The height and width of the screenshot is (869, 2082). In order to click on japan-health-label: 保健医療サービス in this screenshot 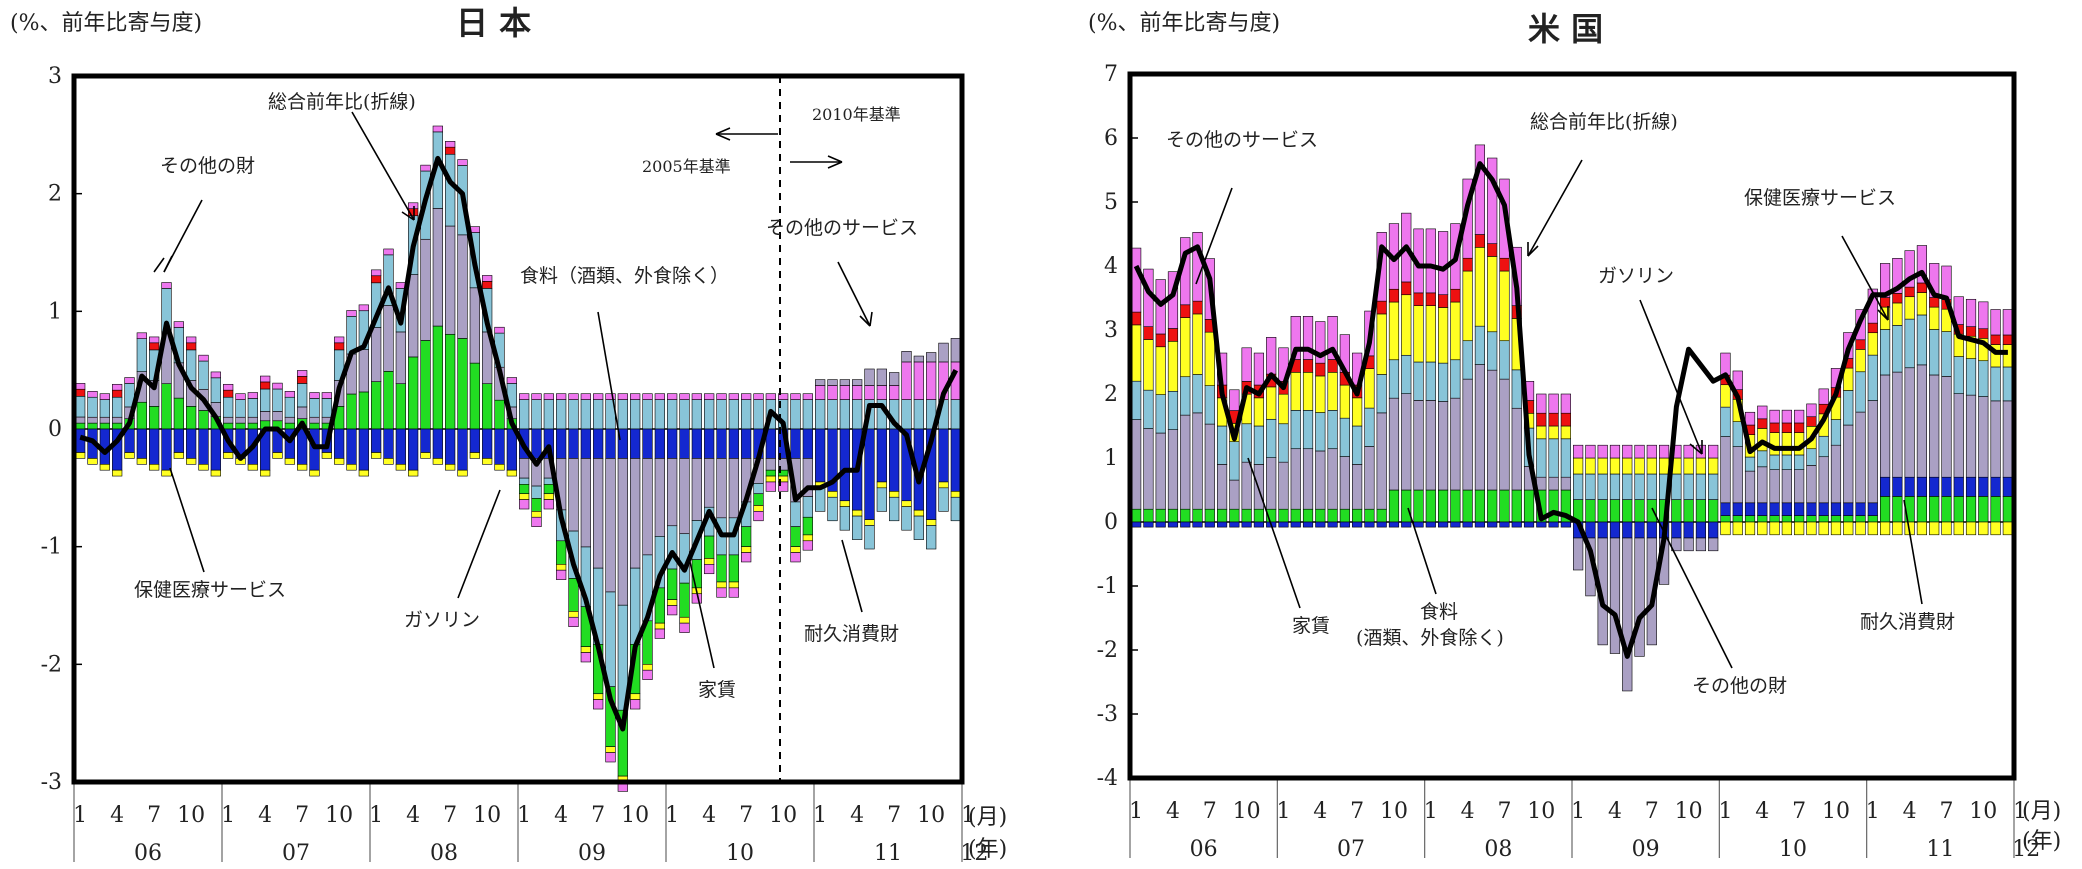, I will do `click(210, 590)`.